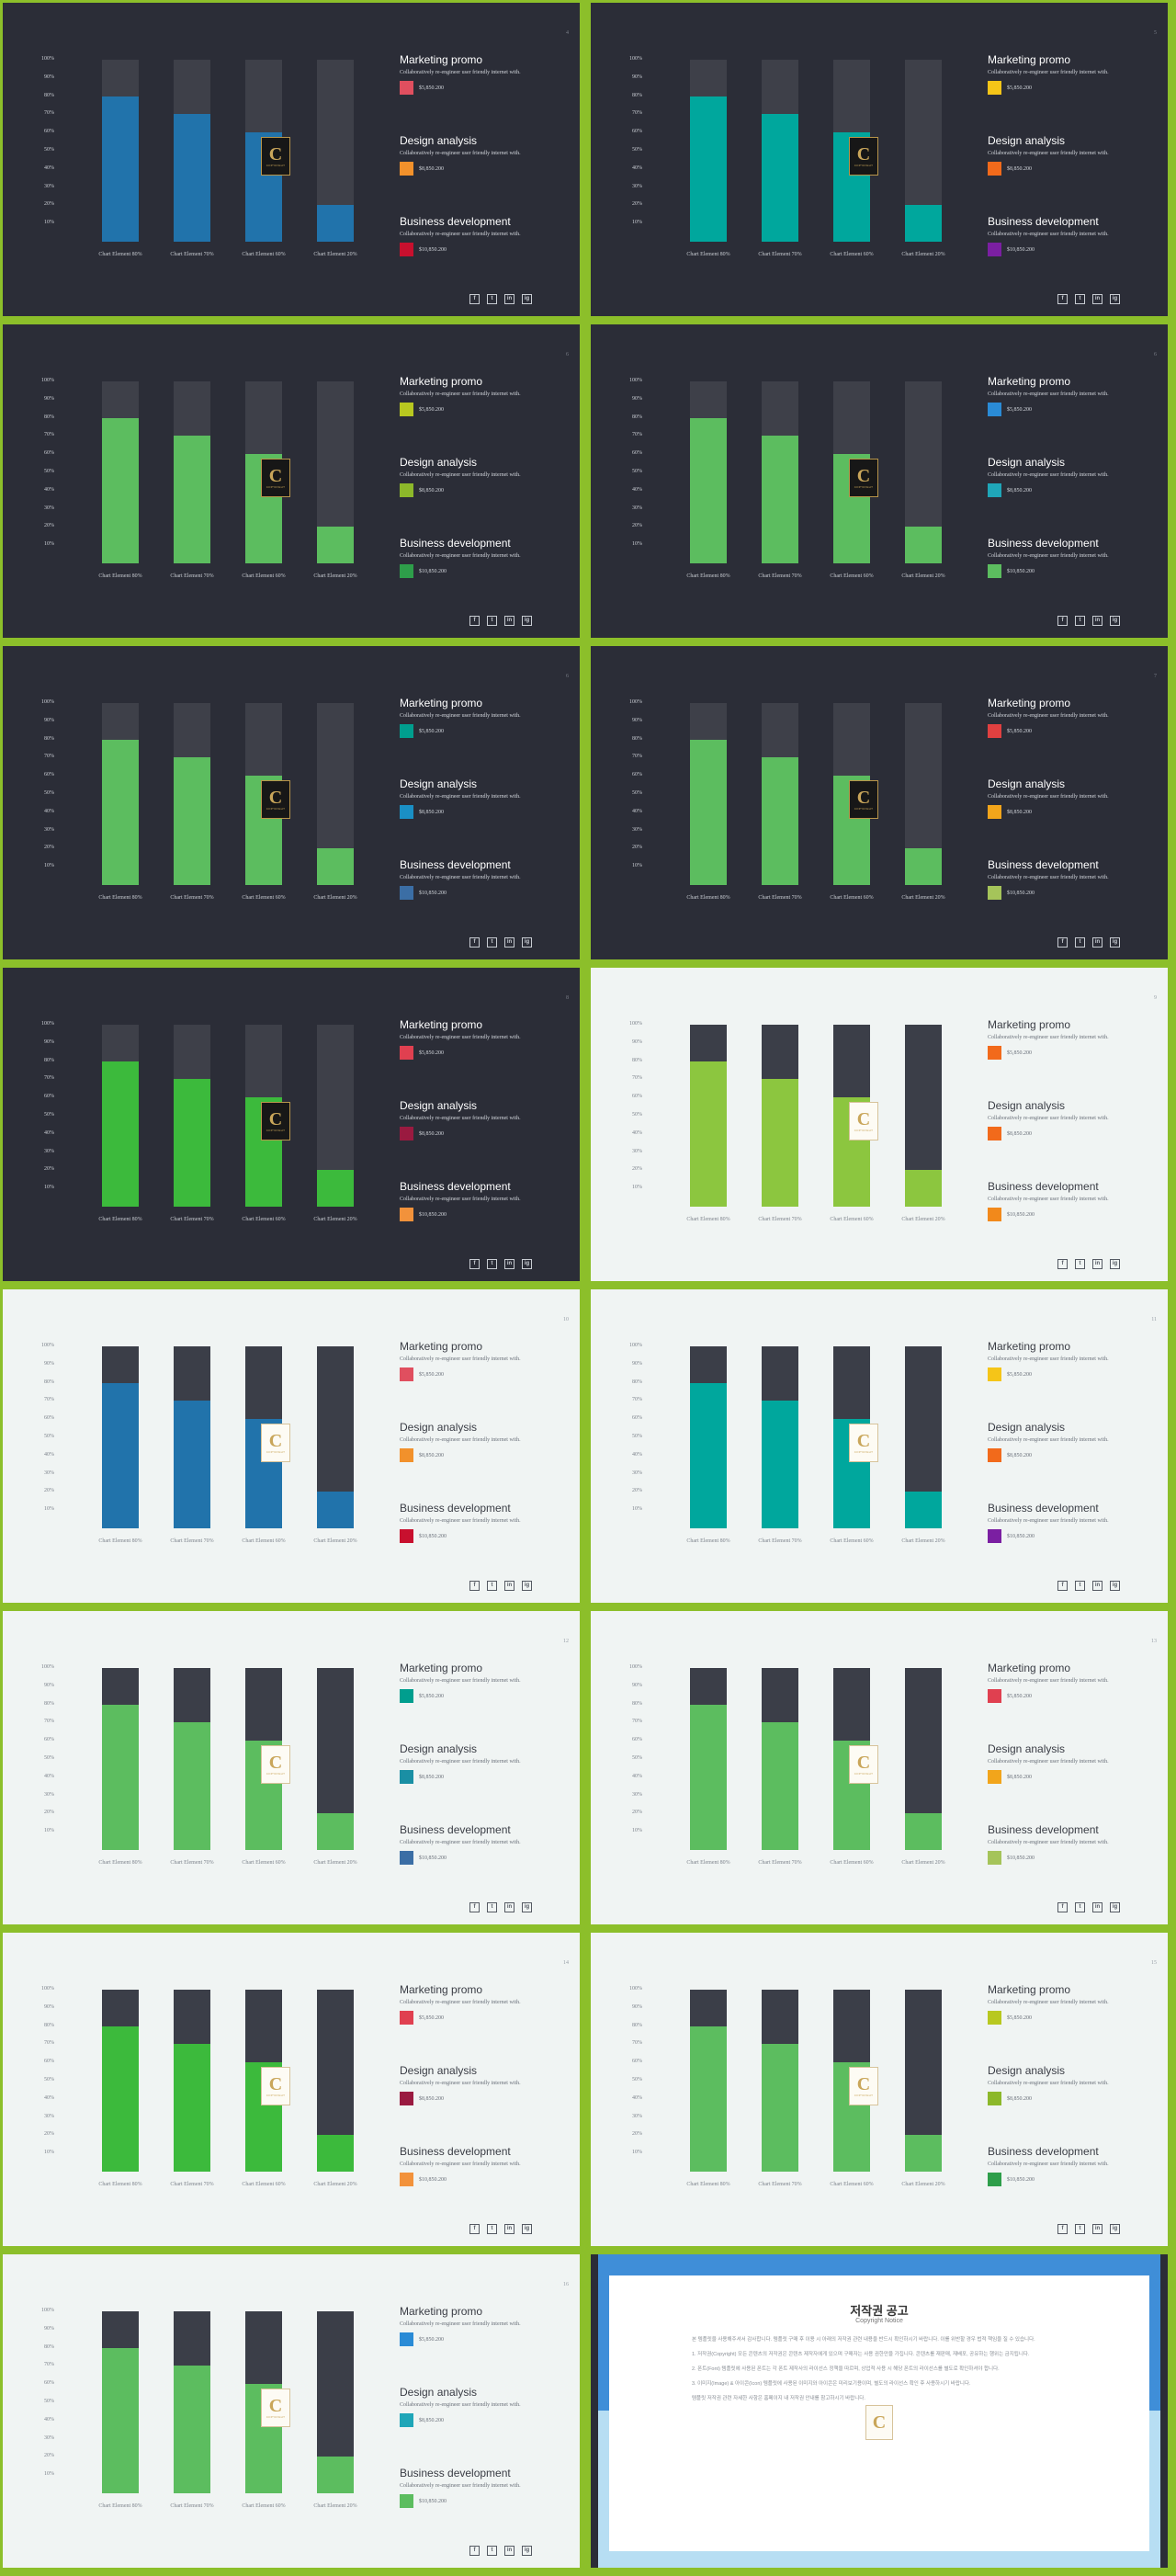 The image size is (1176, 2576). What do you see at coordinates (431, 410) in the screenshot?
I see `legend-value: $5,850.200` at bounding box center [431, 410].